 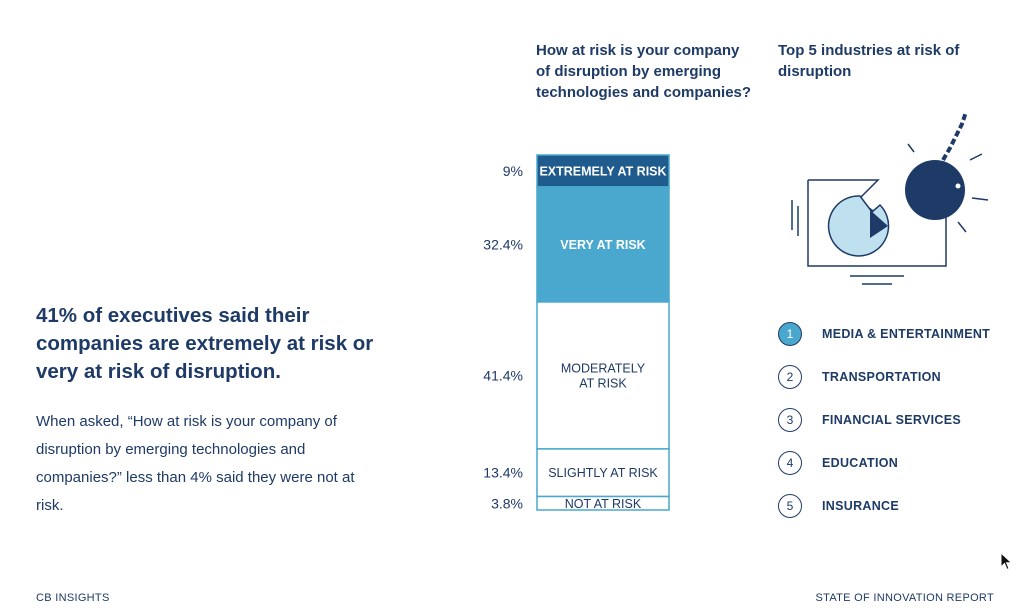 I want to click on segment-label-very-at-risk: VERY AT RISK, so click(x=602, y=245).